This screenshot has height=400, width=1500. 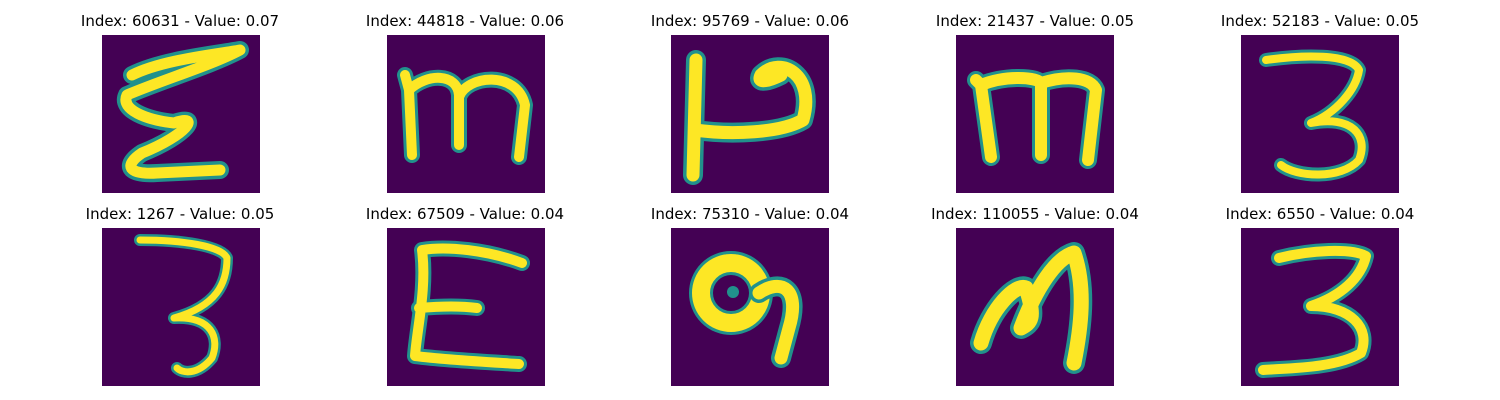 What do you see at coordinates (180, 214) in the screenshot?
I see `panel-title: Index: 1267 - Value: 0.05` at bounding box center [180, 214].